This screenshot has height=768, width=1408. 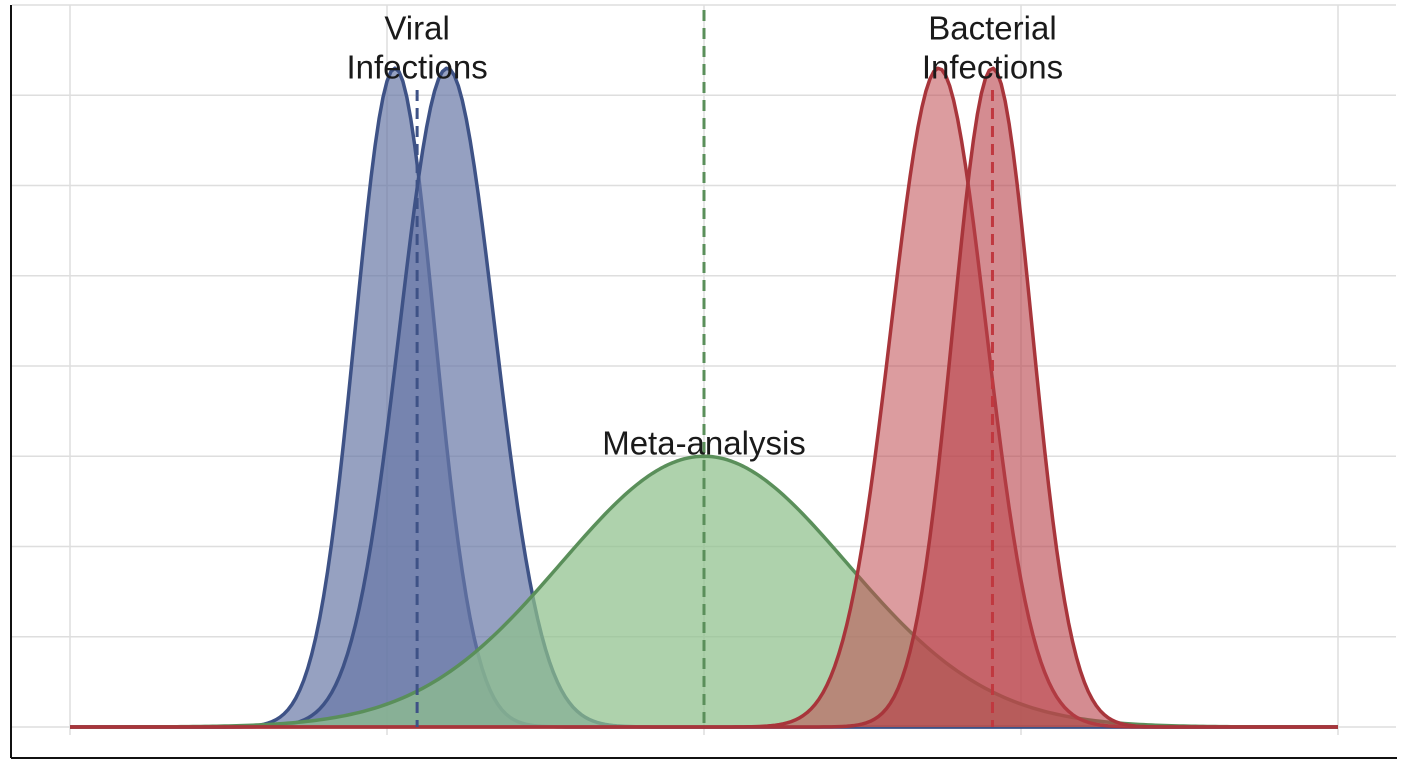 What do you see at coordinates (416, 67) in the screenshot?
I see `viral-label-line: Infections` at bounding box center [416, 67].